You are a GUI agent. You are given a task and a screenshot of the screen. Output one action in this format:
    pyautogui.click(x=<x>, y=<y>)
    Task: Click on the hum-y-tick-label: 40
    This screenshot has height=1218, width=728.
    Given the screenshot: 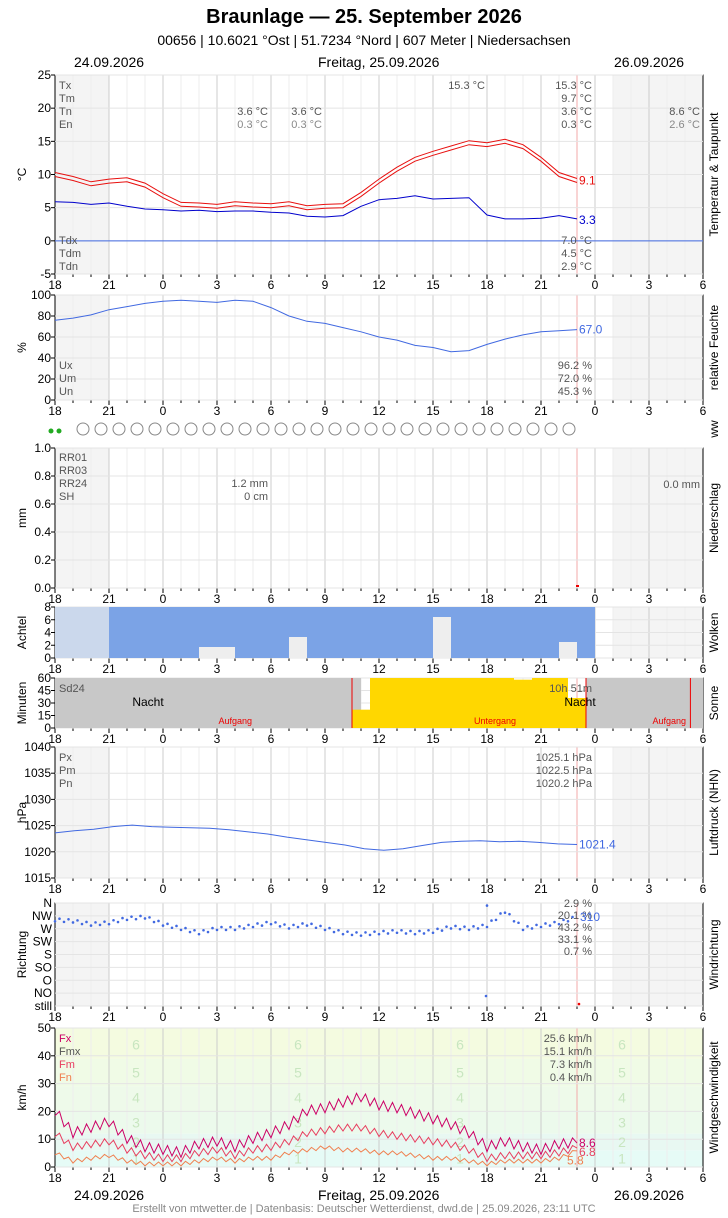 What is the action you would take?
    pyautogui.click(x=45, y=358)
    